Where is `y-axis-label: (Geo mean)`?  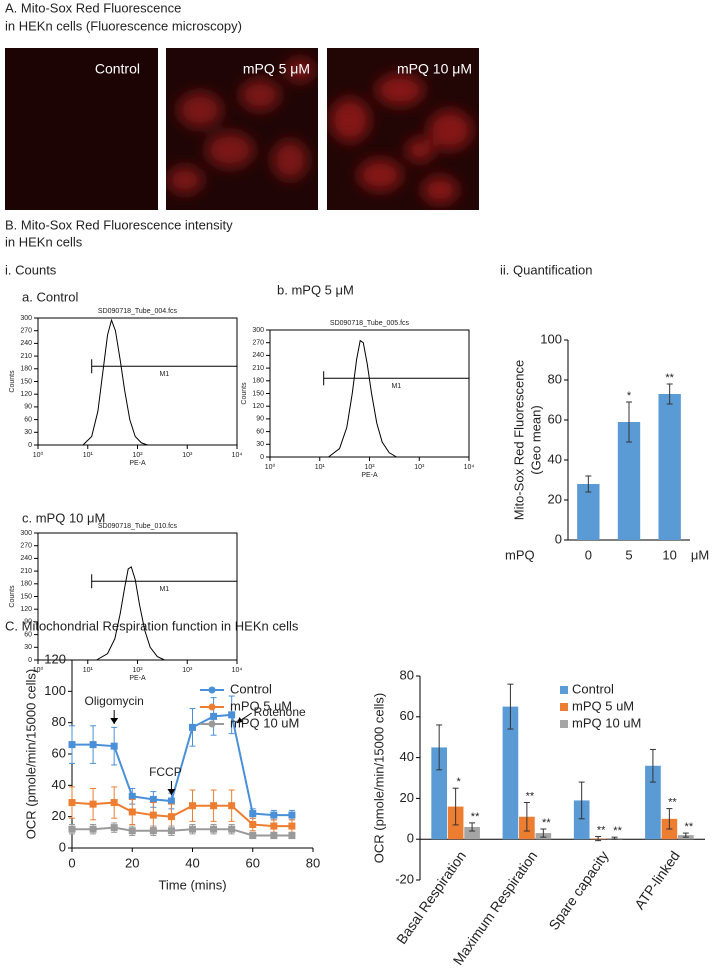
y-axis-label: (Geo mean) is located at coordinates (535, 439).